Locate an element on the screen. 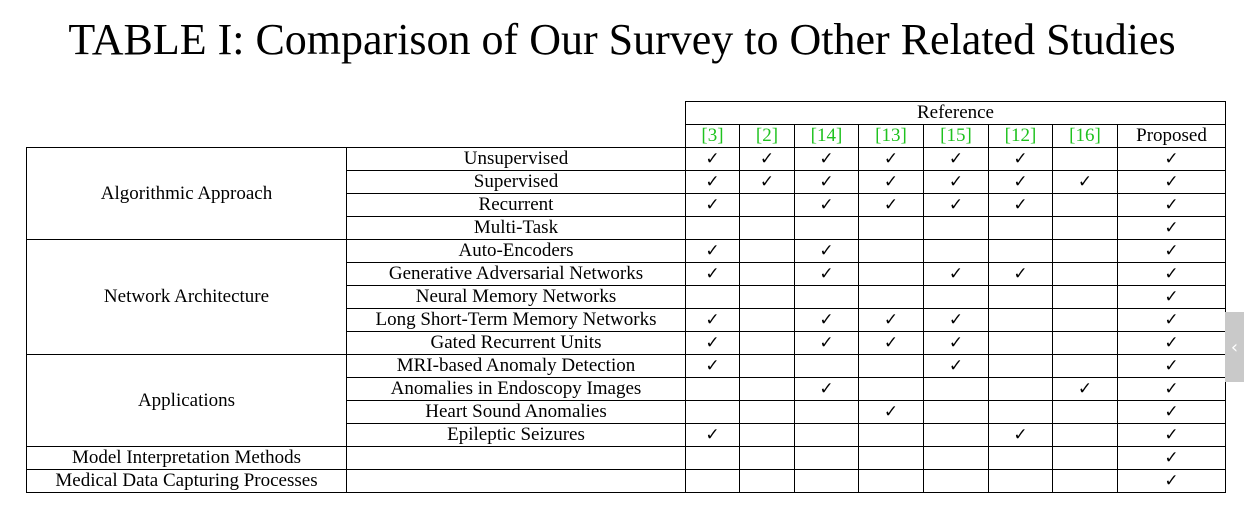 The width and height of the screenshot is (1244, 524). side-panel-toggle: ‹ is located at coordinates (1234, 347).